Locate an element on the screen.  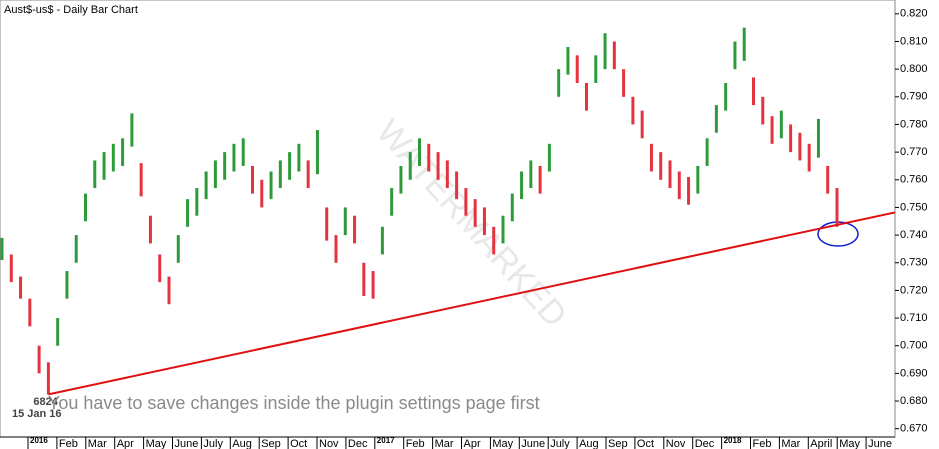
low-value-label: 6824 is located at coordinates (45, 402).